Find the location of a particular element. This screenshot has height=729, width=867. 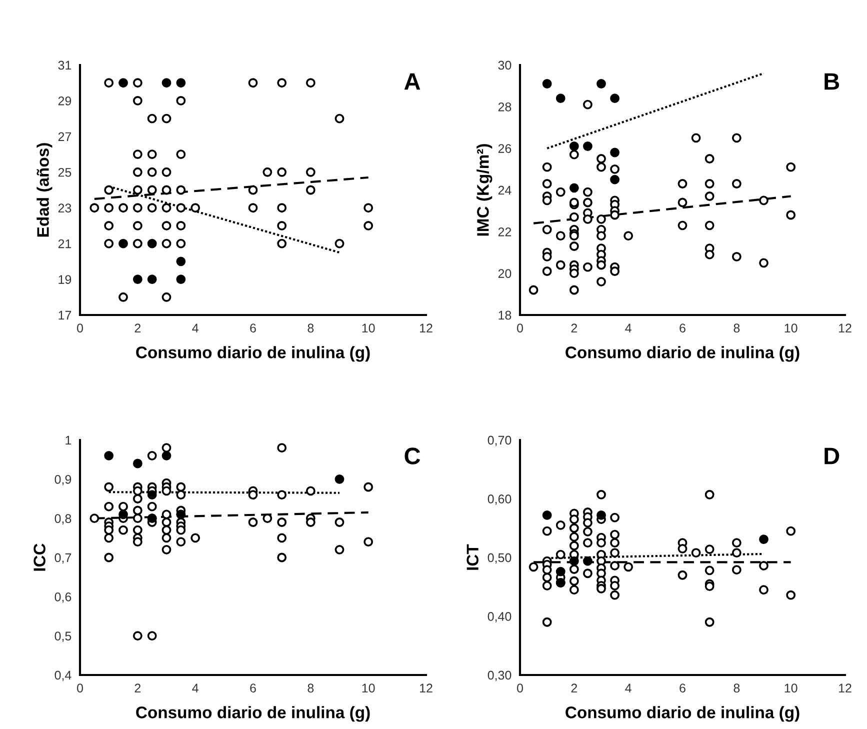

y-tick-label: 27 is located at coordinates (65, 136).